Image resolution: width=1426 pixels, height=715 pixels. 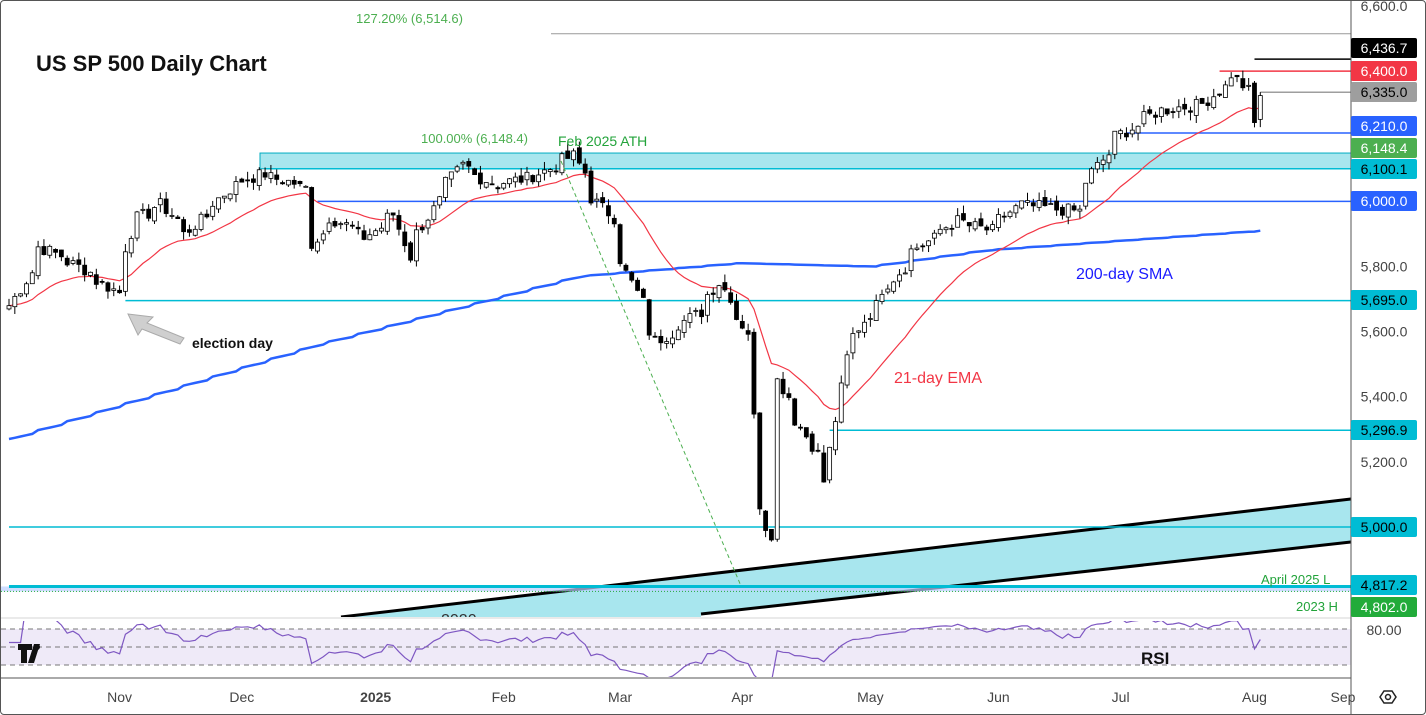 What do you see at coordinates (504, 697) in the screenshot?
I see `x-tick-label: Feb` at bounding box center [504, 697].